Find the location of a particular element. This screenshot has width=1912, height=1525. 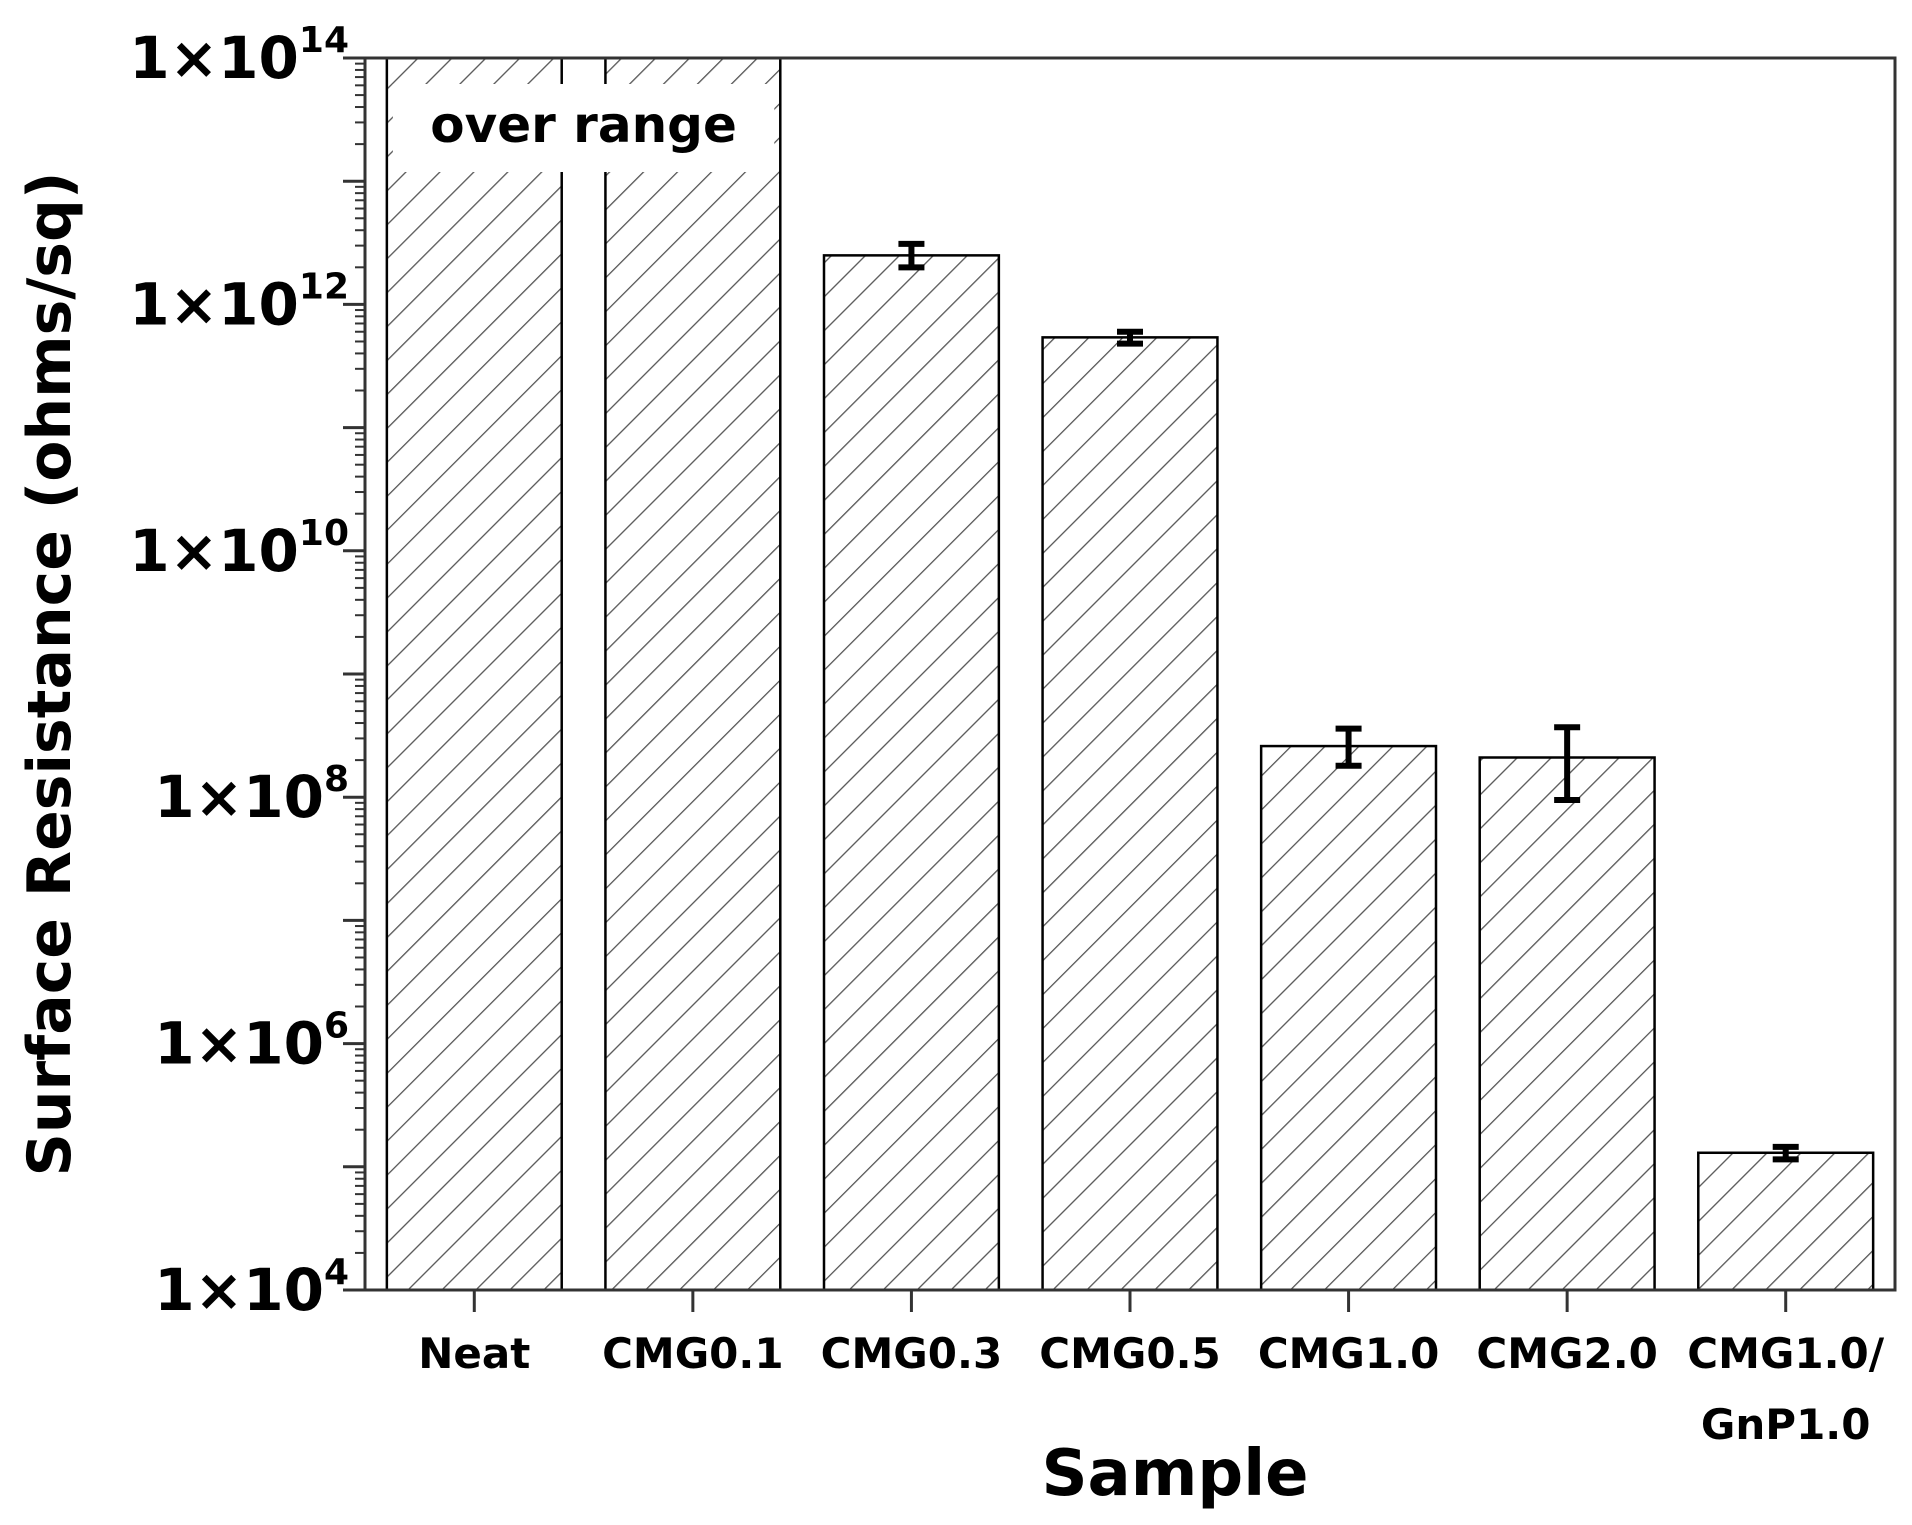

x-tick-label-1: CMG0.1 is located at coordinates (693, 1353).